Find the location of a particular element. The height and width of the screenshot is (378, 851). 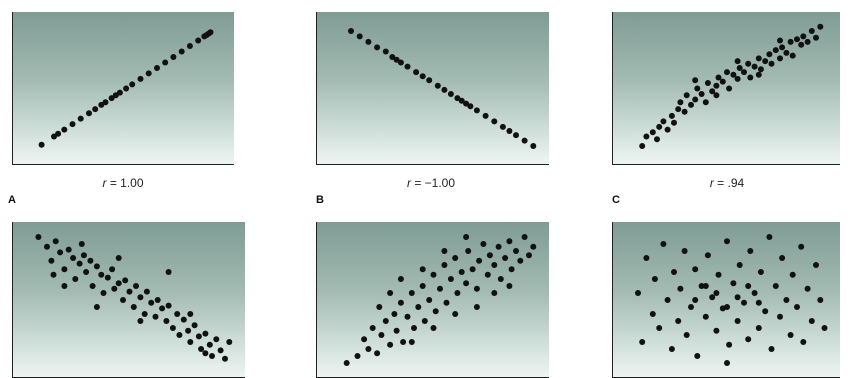

correlation-label-a: r = 1.00 is located at coordinates (123, 183).